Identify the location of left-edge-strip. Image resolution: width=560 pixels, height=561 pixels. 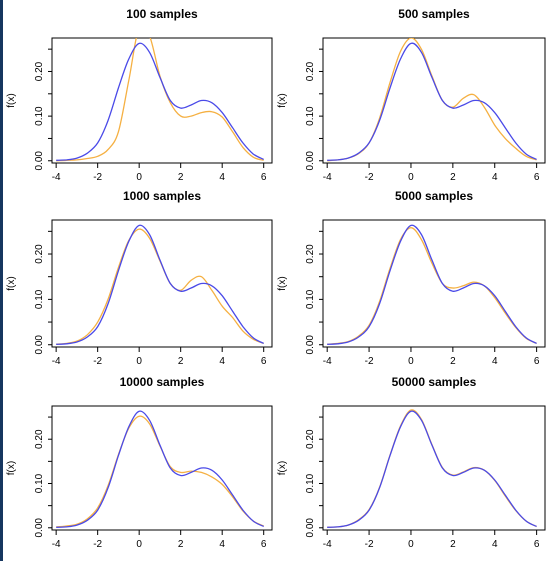
(1, 280).